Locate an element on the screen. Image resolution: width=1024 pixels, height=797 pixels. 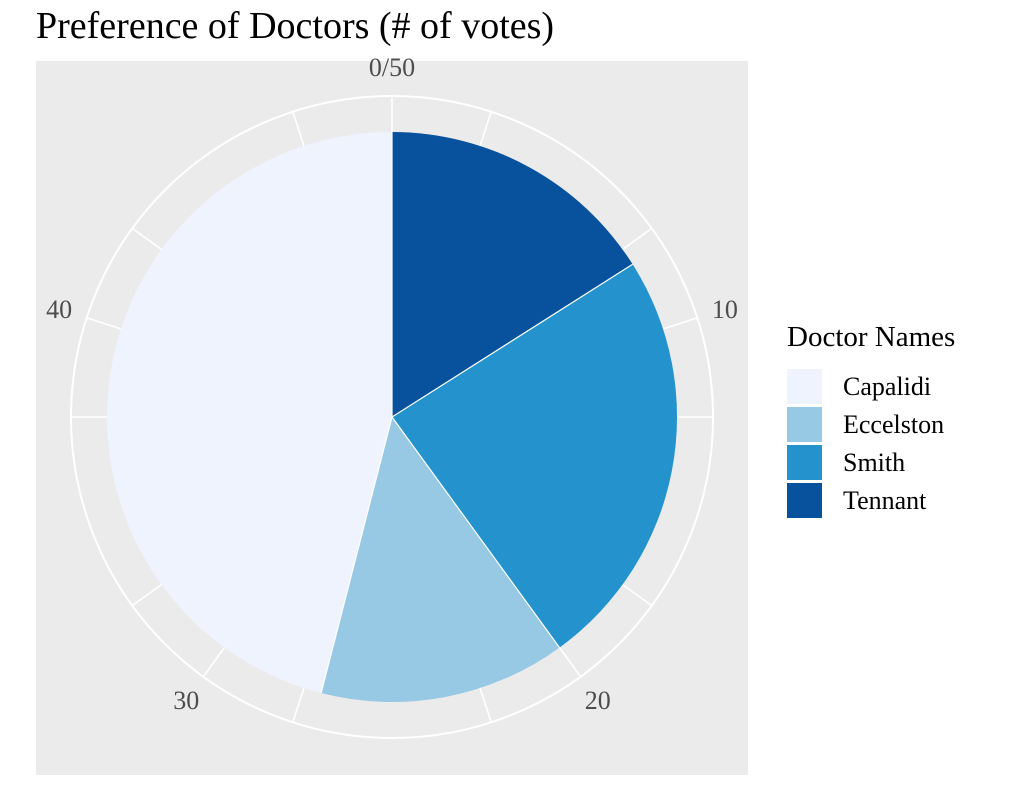
pie-slice-smith is located at coordinates (534, 456).